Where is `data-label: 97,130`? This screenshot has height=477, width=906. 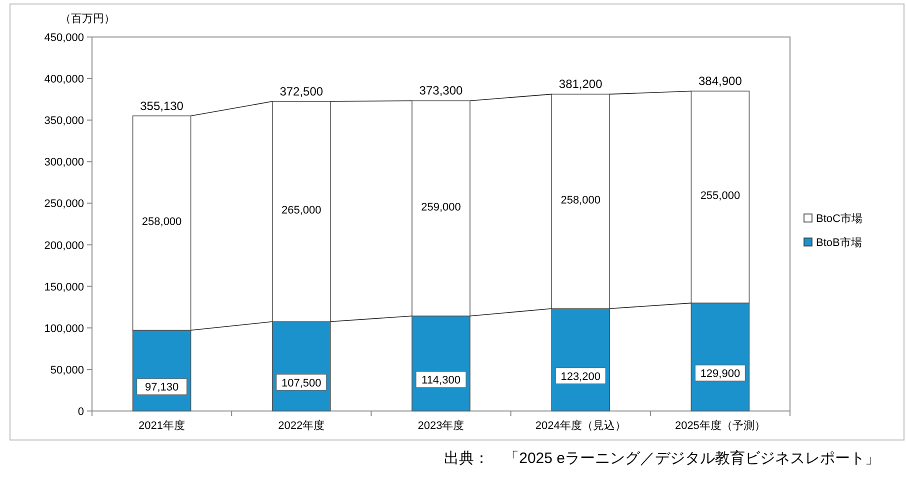 data-label: 97,130 is located at coordinates (161, 388).